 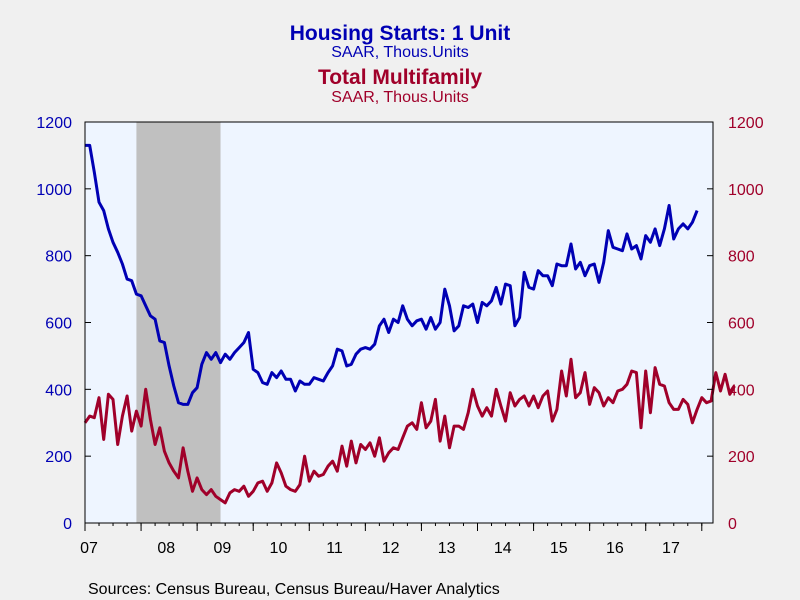 I want to click on recession-band, so click(x=178, y=322).